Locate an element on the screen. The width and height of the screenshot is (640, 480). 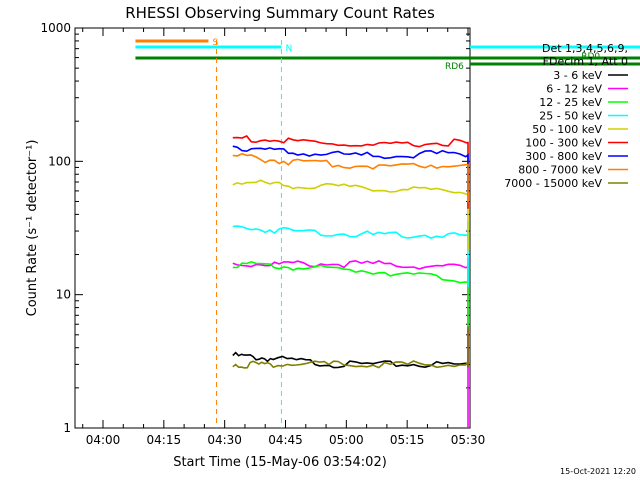
x-tick-label: 05:30 is located at coordinates (468, 440).